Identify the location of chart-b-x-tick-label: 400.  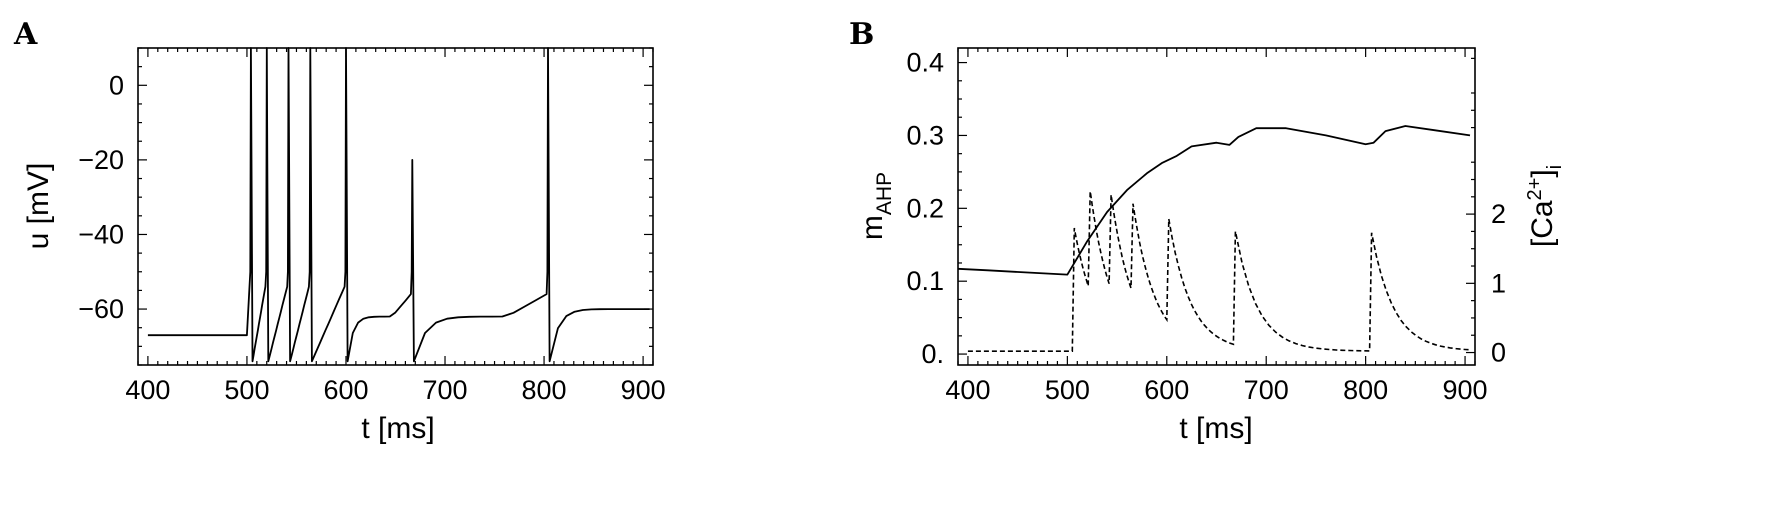
(967, 390).